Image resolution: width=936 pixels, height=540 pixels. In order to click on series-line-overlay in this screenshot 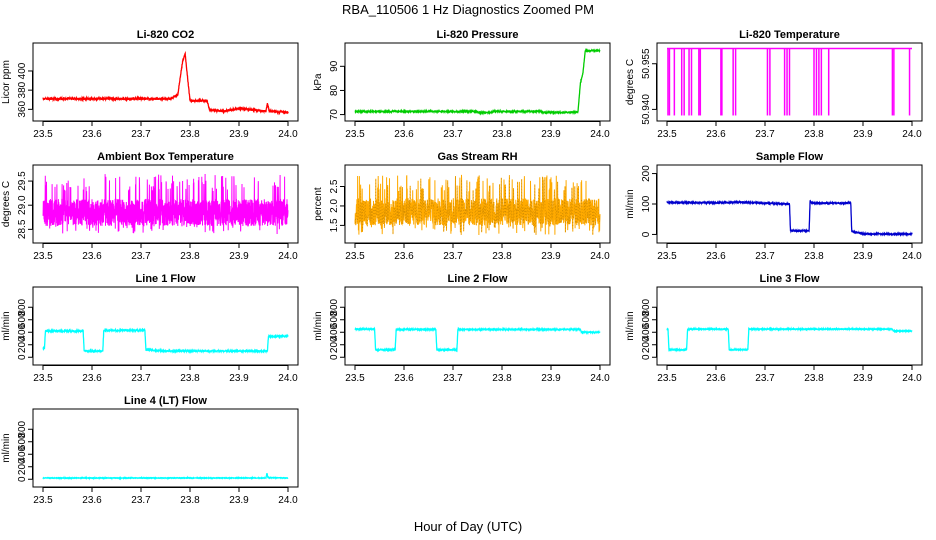, I will do `click(477, 205)`.